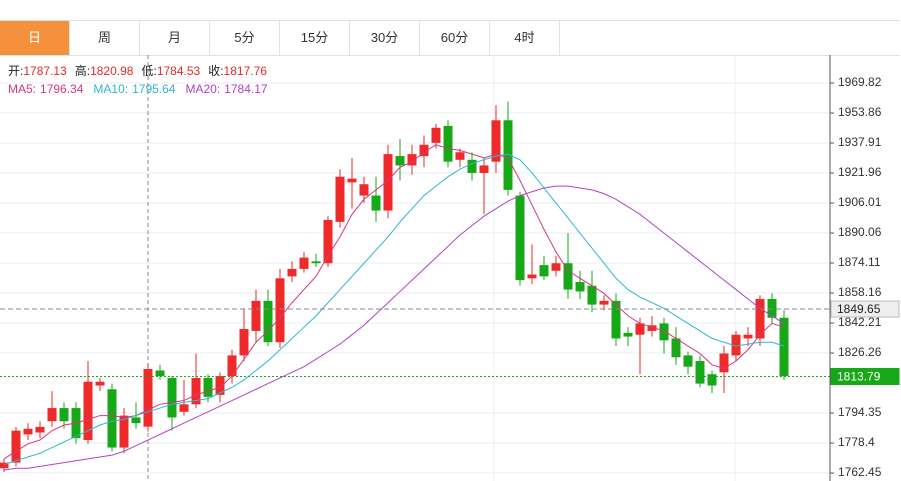 This screenshot has width=901, height=481. What do you see at coordinates (860, 292) in the screenshot?
I see `y-tick-label: 1858.16` at bounding box center [860, 292].